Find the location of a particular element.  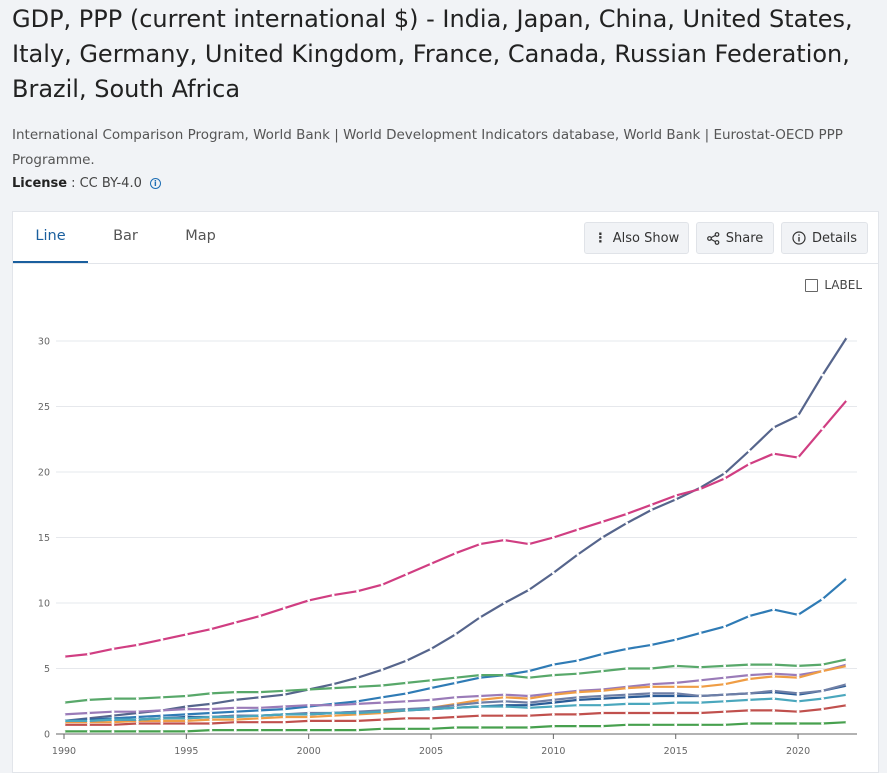

details-button: Details is located at coordinates (824, 238).